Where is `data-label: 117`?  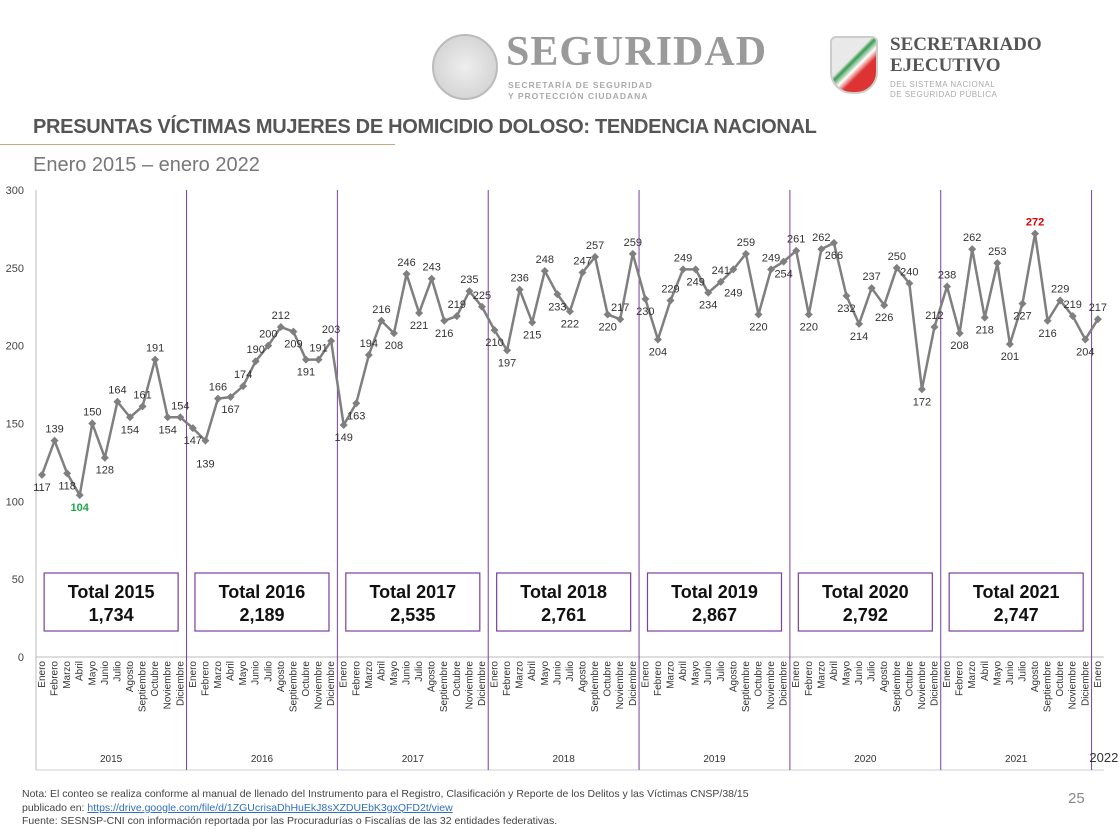
data-label: 117 is located at coordinates (42, 488).